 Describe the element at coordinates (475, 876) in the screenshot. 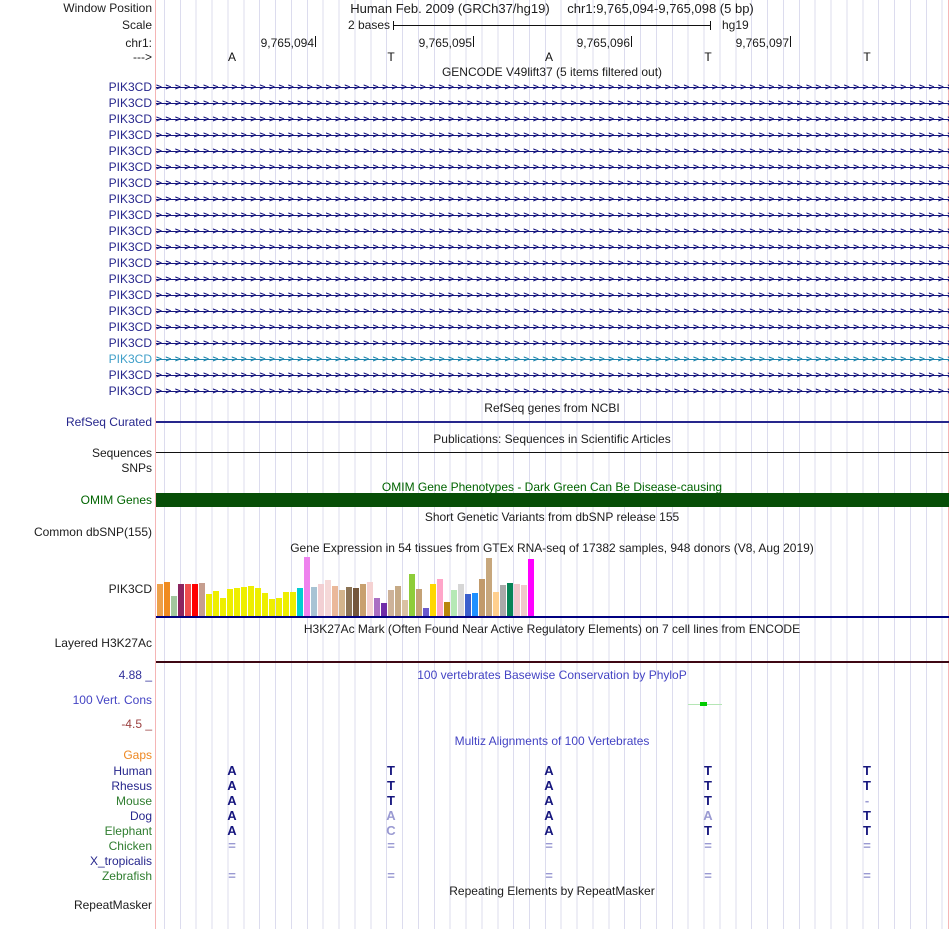

I see `alignment-row: Zebrafish = = = = =` at that location.